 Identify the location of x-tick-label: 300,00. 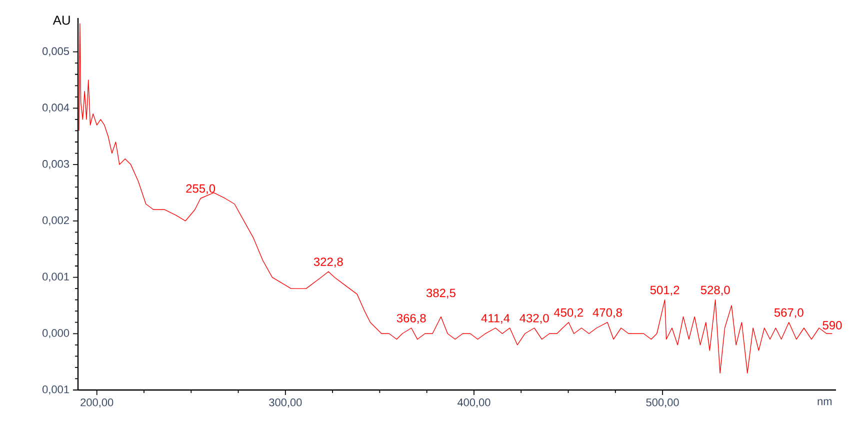
(285, 403).